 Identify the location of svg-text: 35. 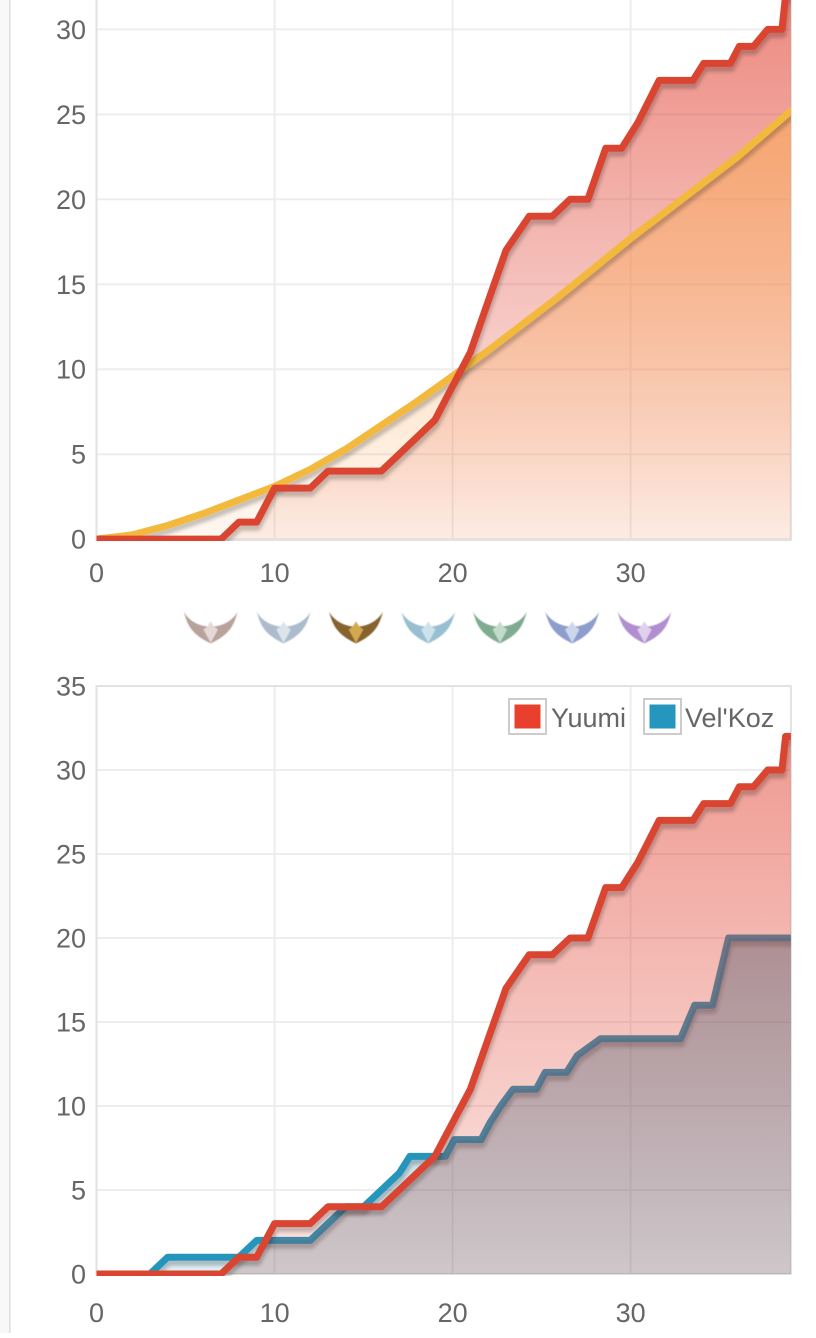
(71, 687).